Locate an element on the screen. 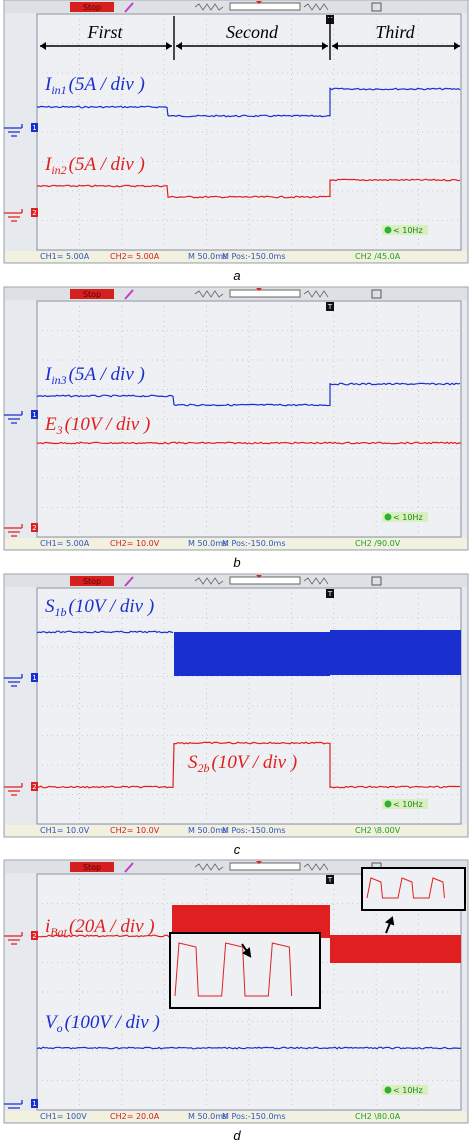  footer-ch2: CH2= 5.00A is located at coordinates (135, 256).